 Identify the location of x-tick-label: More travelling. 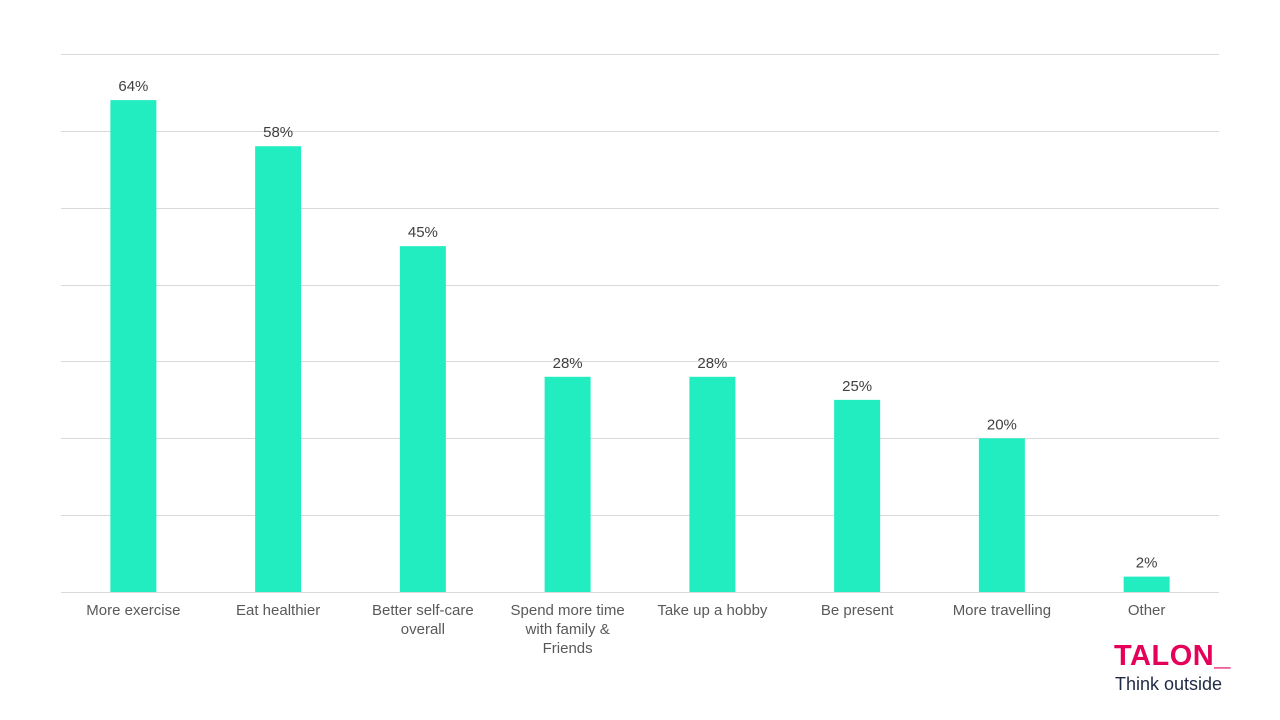
(1002, 610).